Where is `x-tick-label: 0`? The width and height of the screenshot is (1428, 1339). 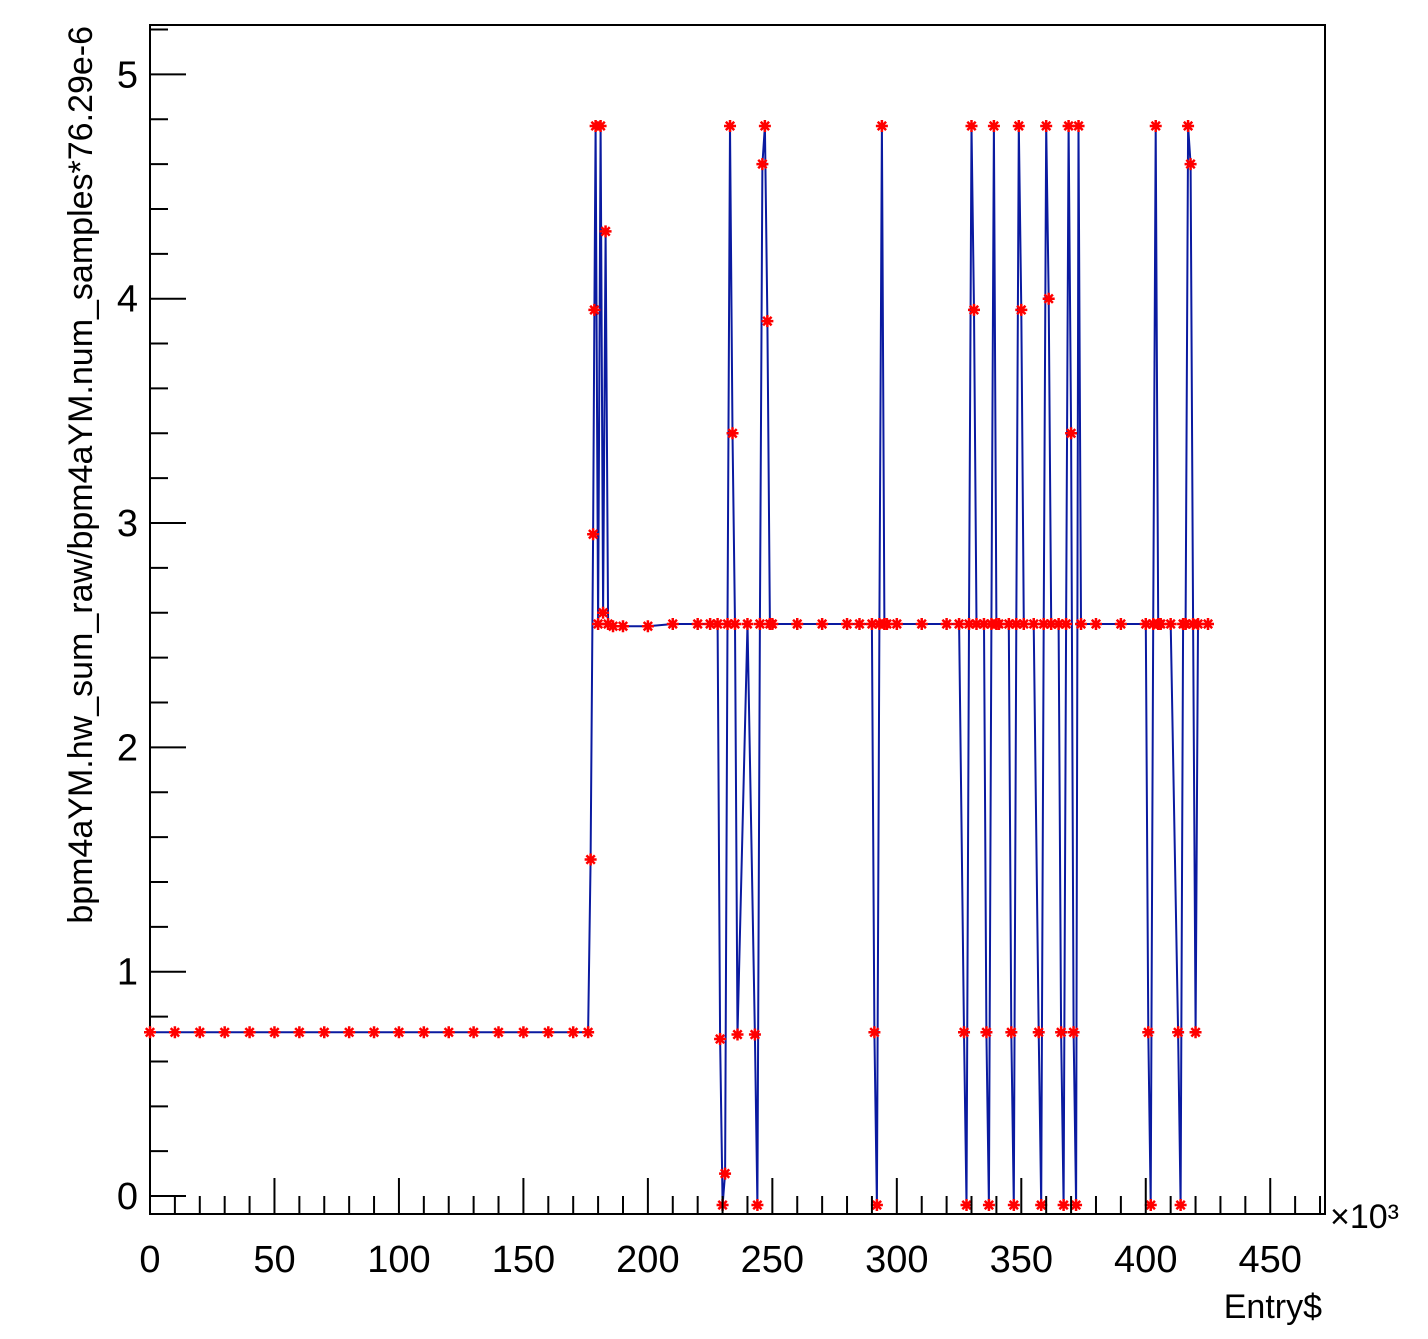 x-tick-label: 0 is located at coordinates (149, 1260).